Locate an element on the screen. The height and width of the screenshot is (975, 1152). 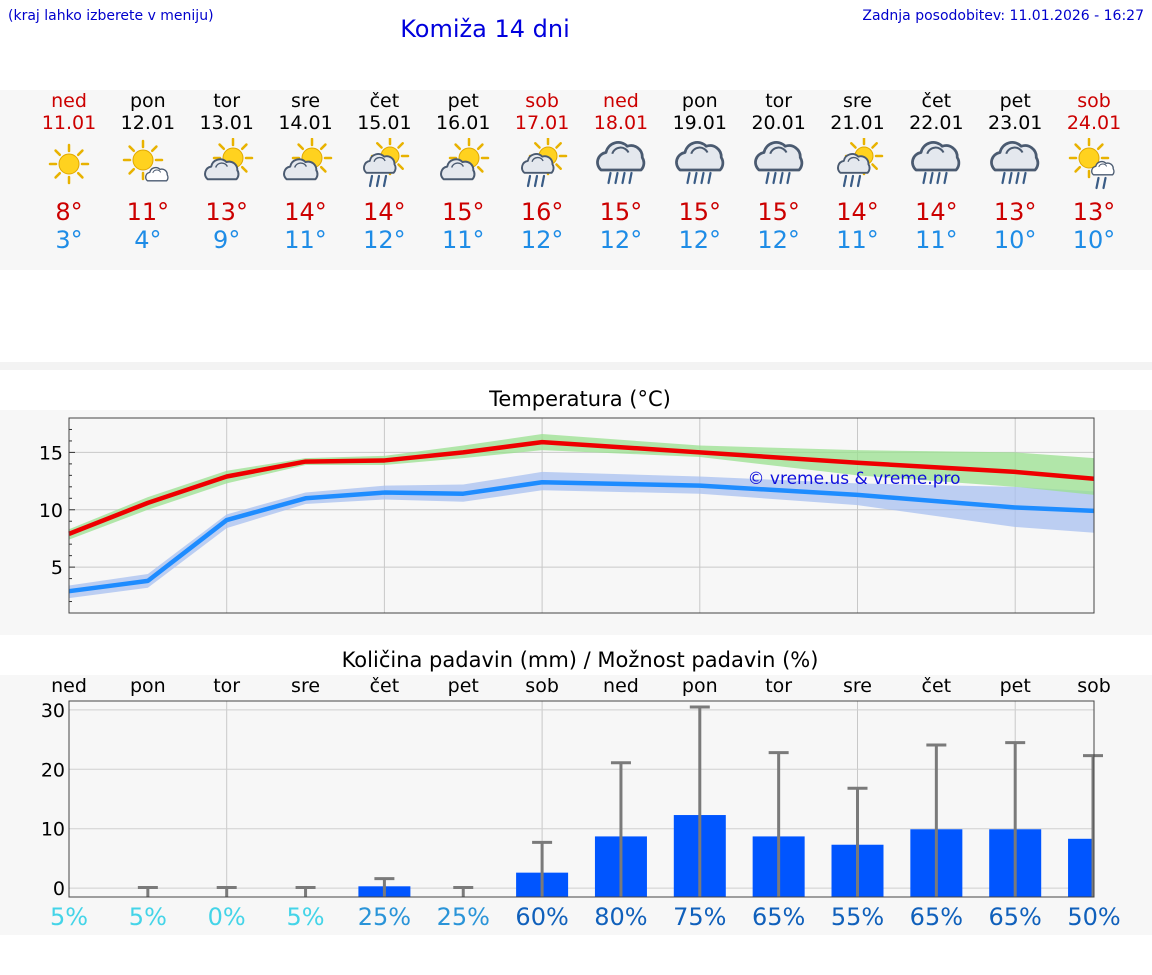
sun-shape is located at coordinates (143, 160).